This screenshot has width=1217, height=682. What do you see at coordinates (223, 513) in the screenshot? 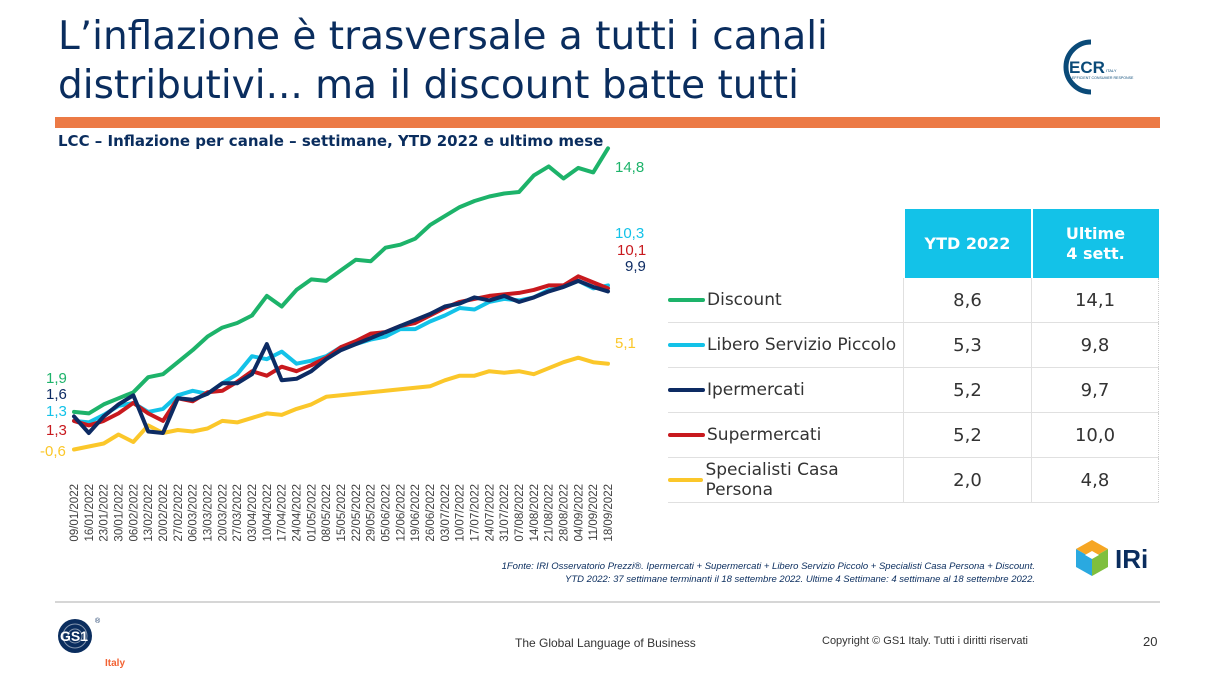
I see `x-tick-label: 20/03/2022` at bounding box center [223, 513].